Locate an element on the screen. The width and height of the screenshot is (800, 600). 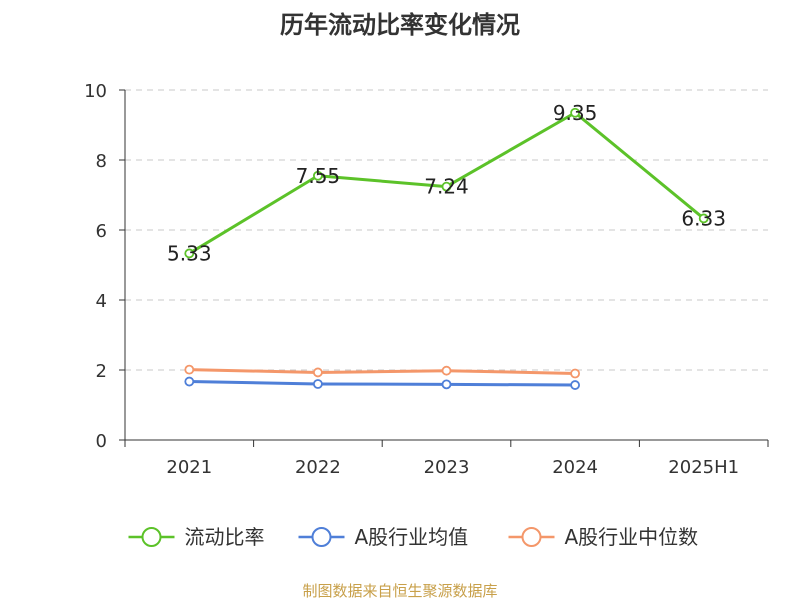
legend: 流动比率 A股行业均值 A股行业中位数 is located at coordinates (413, 537).